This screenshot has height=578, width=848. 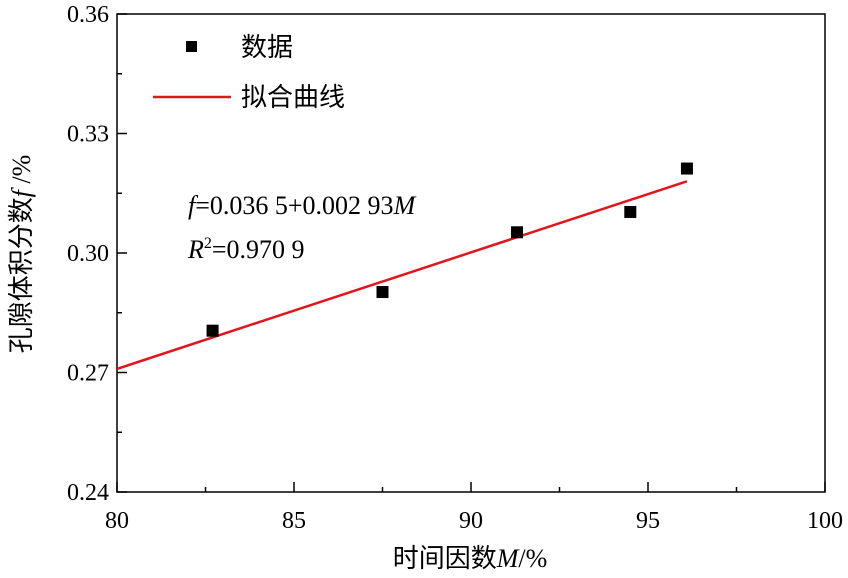 What do you see at coordinates (294, 205) in the screenshot?
I see `equation-body: =0.036 5+0.002 93` at bounding box center [294, 205].